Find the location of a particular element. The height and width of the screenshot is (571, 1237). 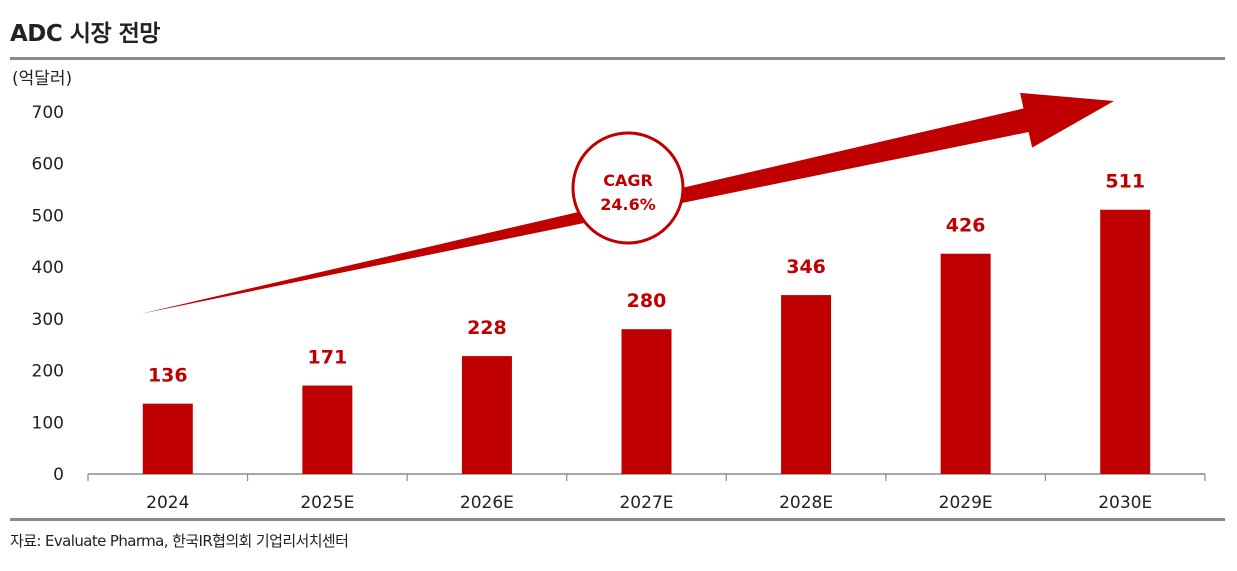

y-tick-label: 500 is located at coordinates (48, 216).